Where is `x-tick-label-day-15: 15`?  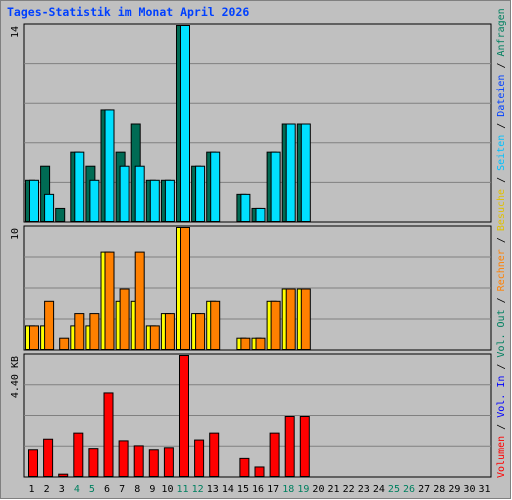 x-tick-label-day-15: 15 is located at coordinates (243, 489).